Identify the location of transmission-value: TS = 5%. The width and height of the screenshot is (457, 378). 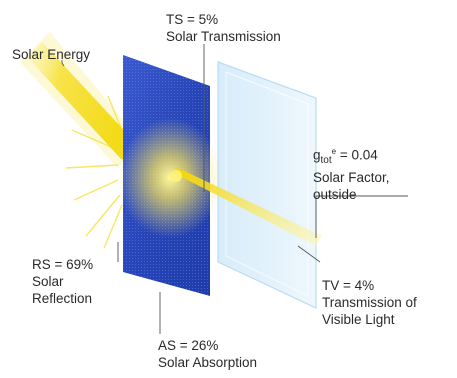
(192, 19).